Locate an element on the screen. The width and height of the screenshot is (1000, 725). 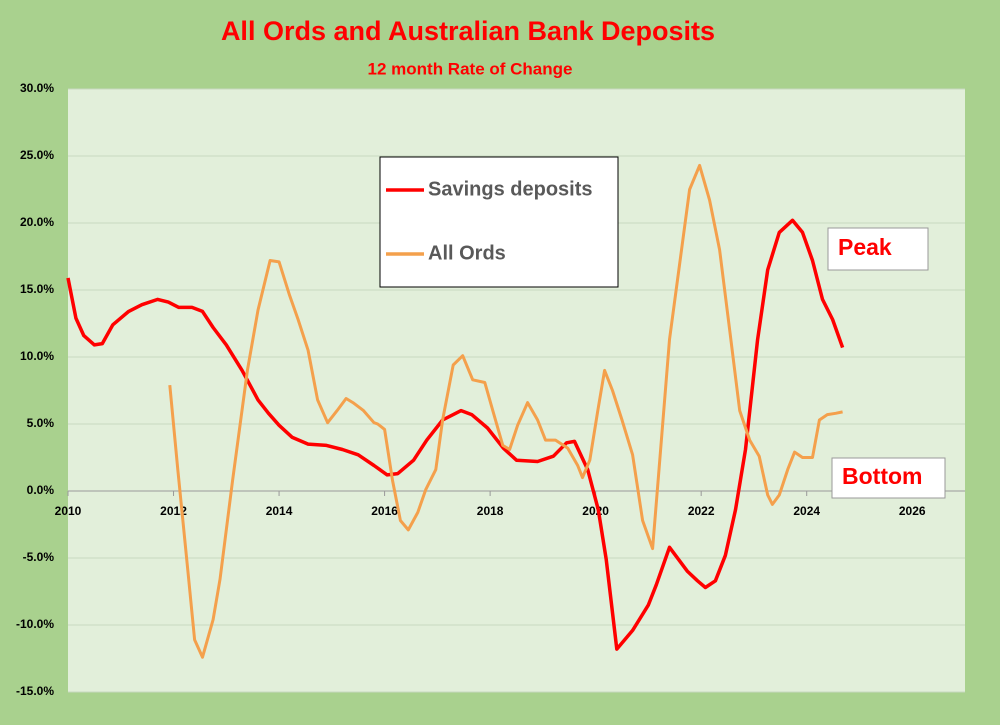
y-tick-label: -15.0% is located at coordinates (35, 691).